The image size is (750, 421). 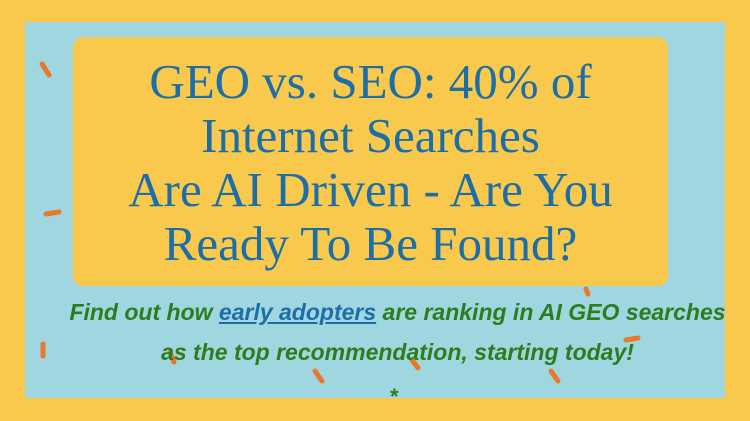 What do you see at coordinates (370, 189) in the screenshot?
I see `title-line: Are AI Driven - Are You` at bounding box center [370, 189].